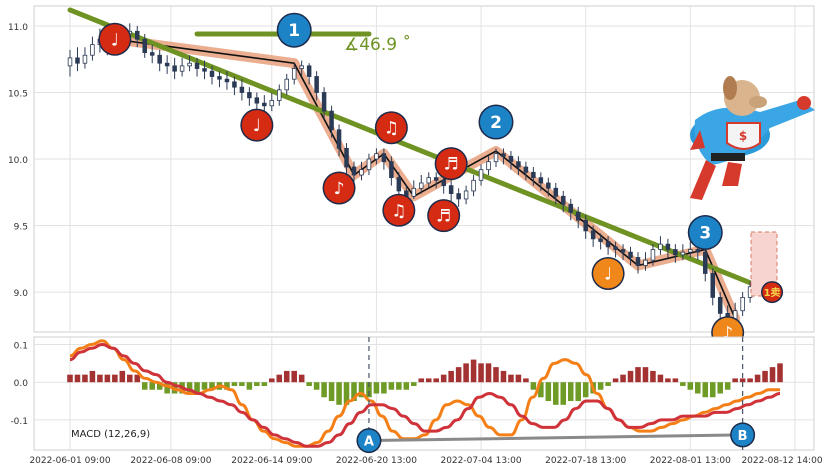 This screenshot has height=471, width=822. I want to click on price-tick-label: 11.0, so click(18, 28).